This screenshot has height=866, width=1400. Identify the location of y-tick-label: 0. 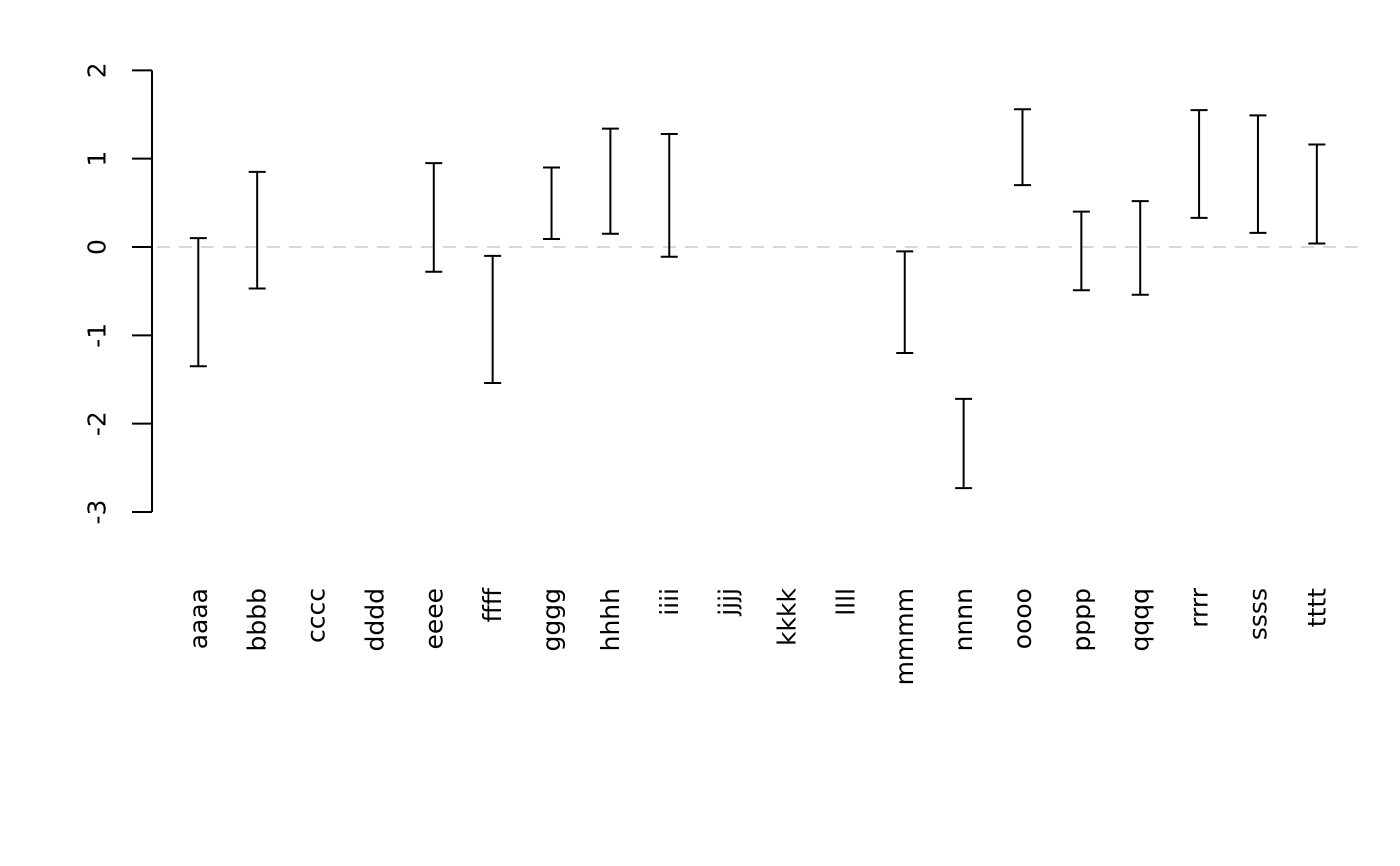
(97, 247).